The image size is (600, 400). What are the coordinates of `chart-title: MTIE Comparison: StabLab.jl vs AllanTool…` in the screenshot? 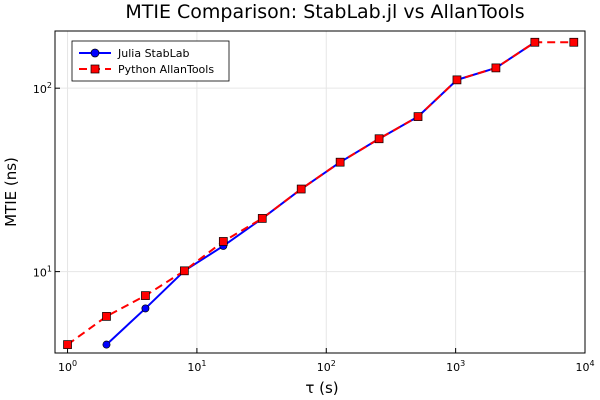 It's located at (324, 12).